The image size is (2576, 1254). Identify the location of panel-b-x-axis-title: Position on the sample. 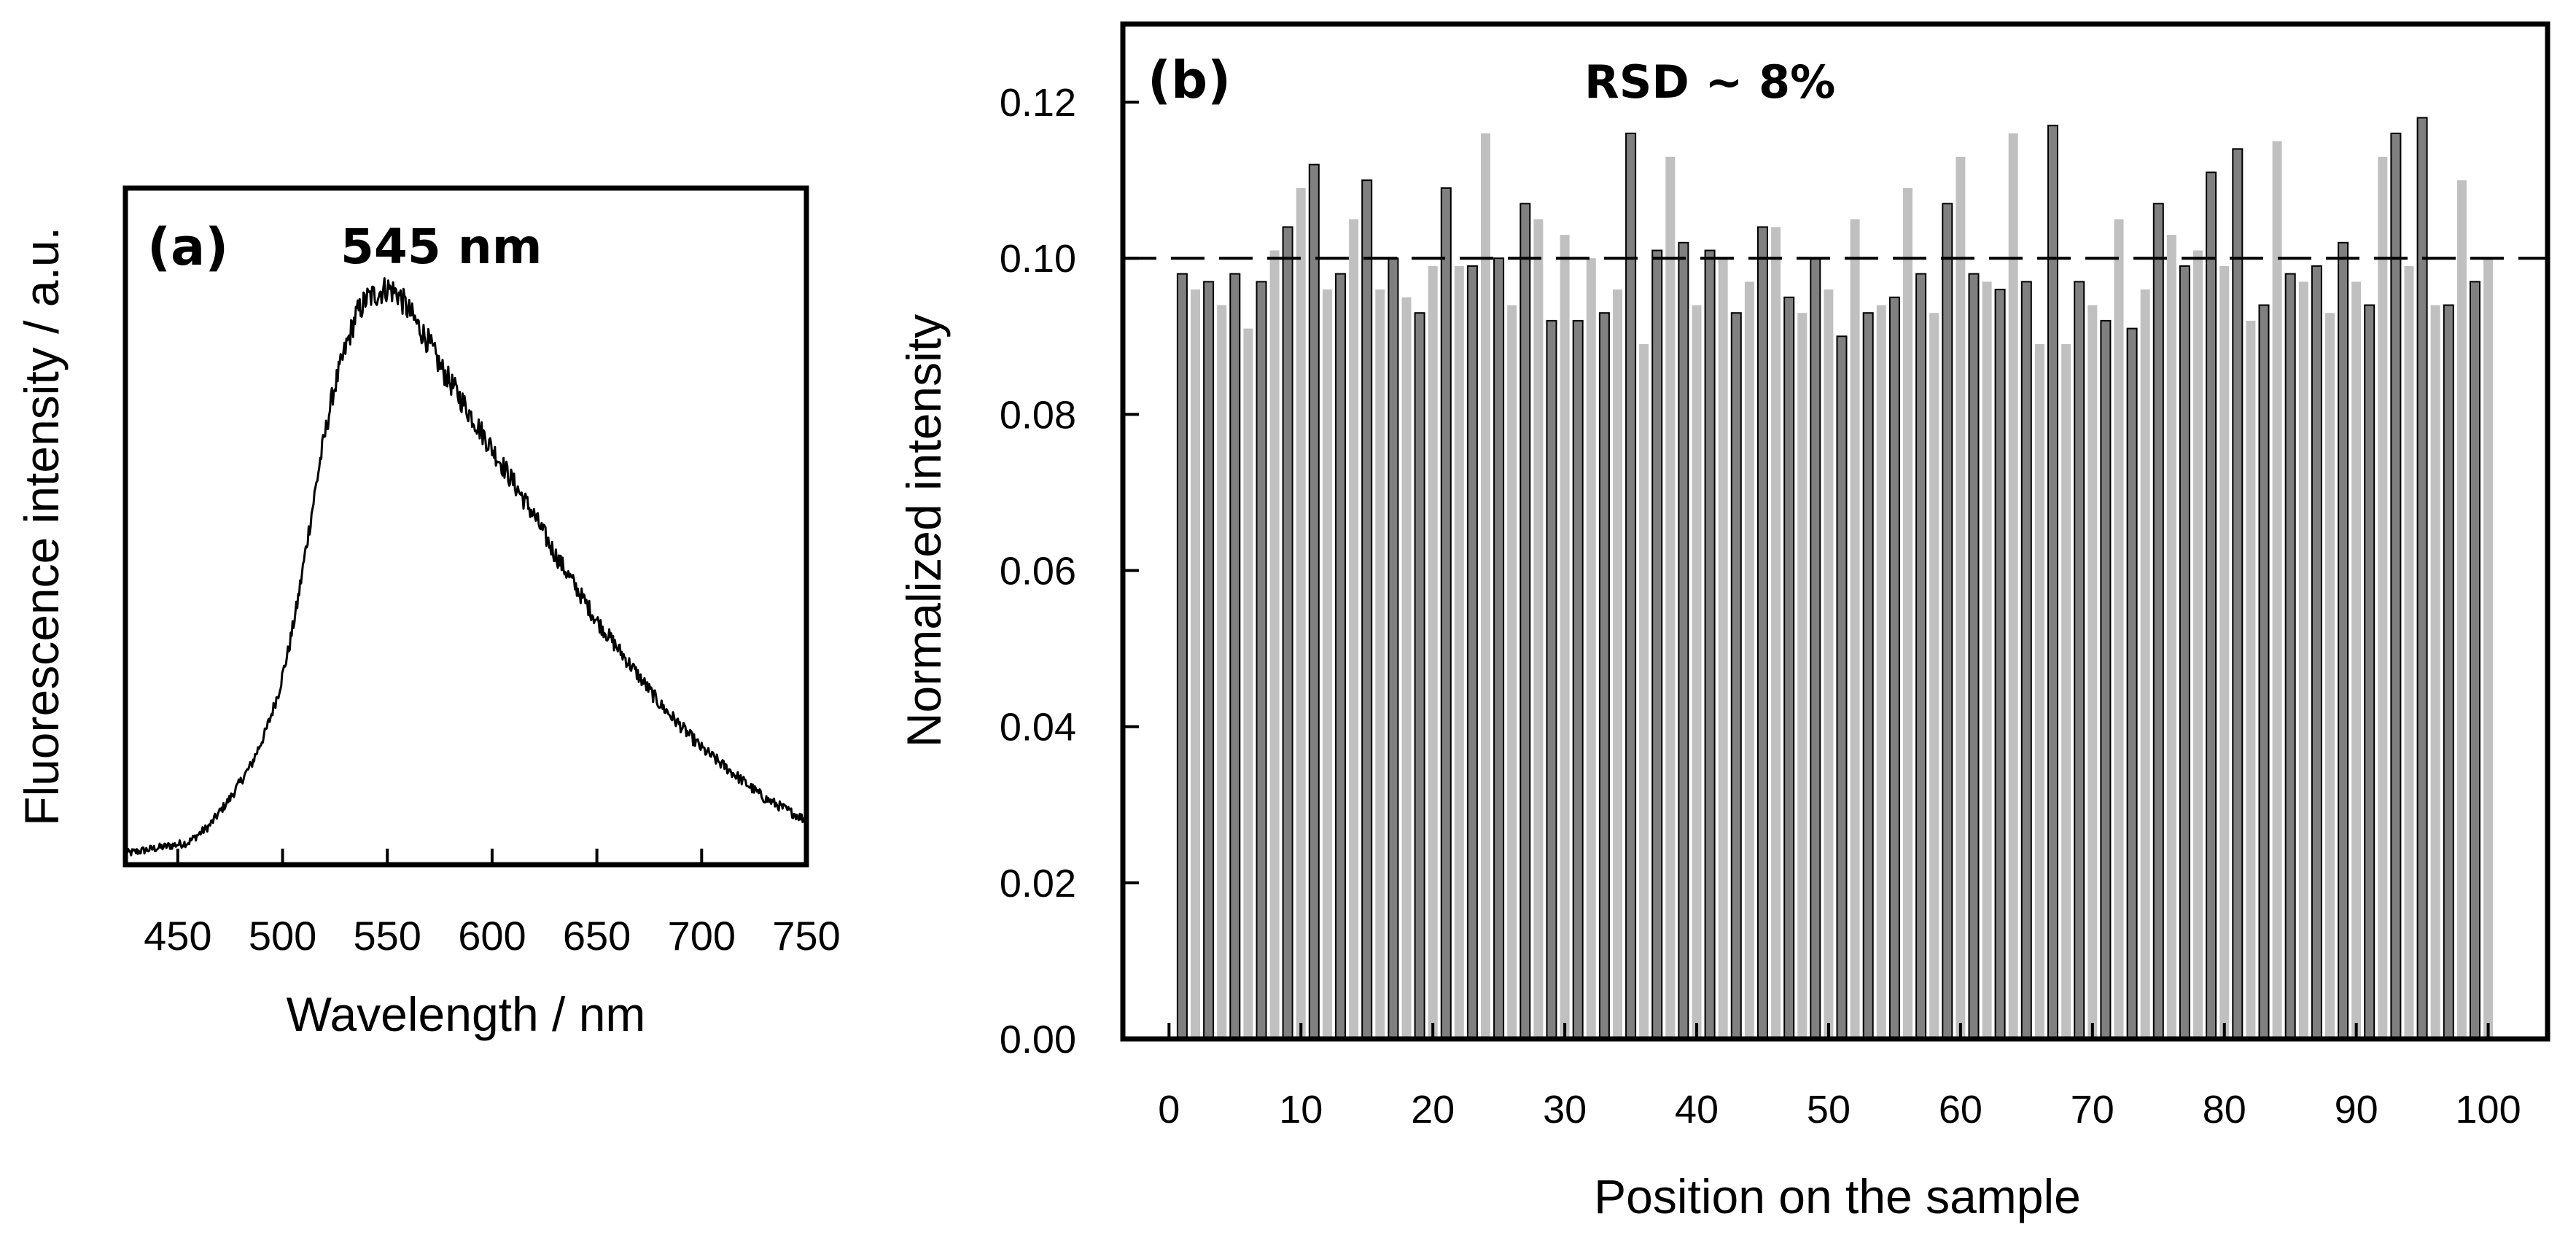
(1837, 1196).